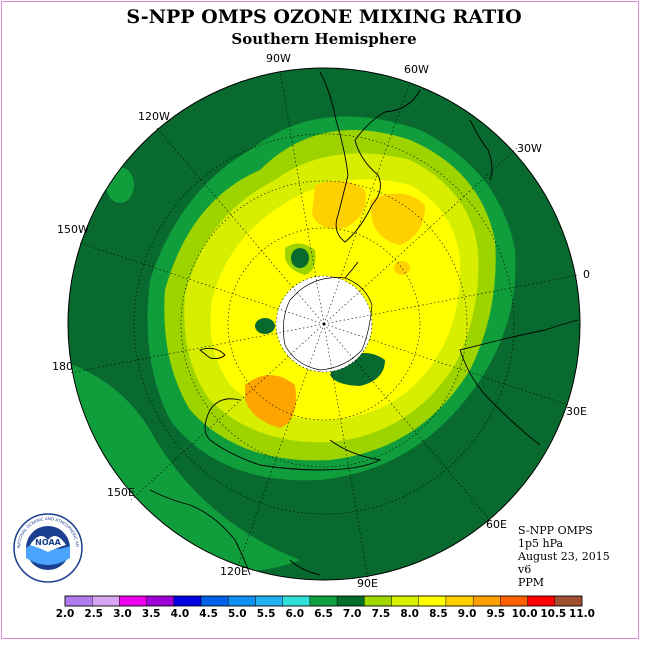 The image size is (648, 648). I want to click on lon-label-150e: 150E, so click(121, 492).